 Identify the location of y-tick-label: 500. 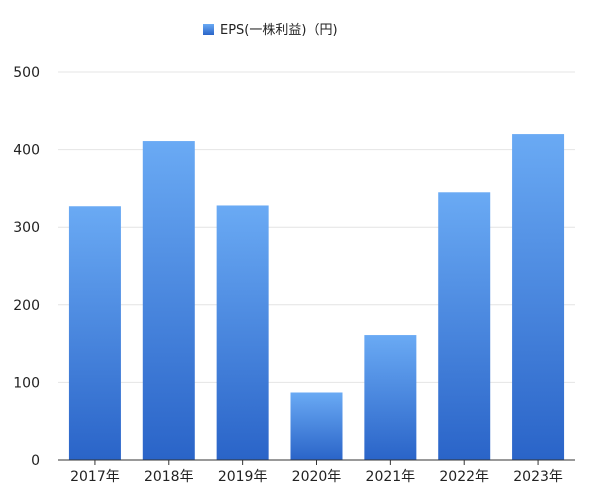
(26, 73).